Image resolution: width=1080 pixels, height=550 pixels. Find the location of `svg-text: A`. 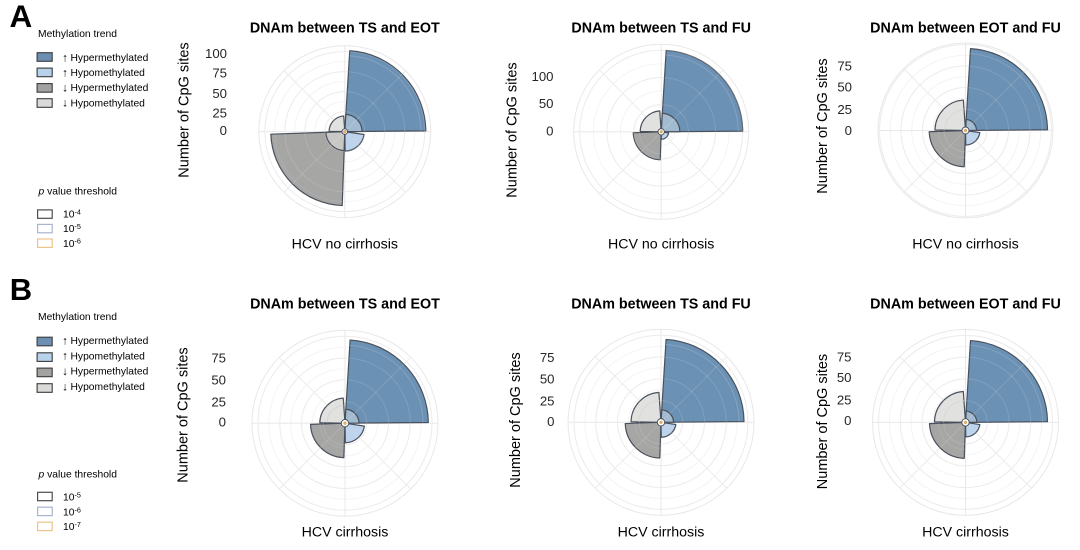

svg-text: A is located at coordinates (21, 17).